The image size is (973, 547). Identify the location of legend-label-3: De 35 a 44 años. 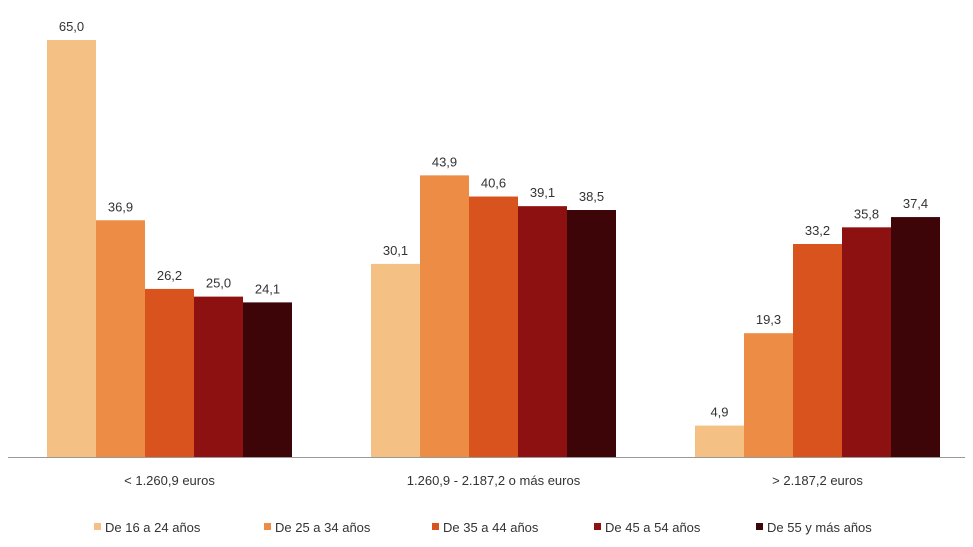
(491, 527).